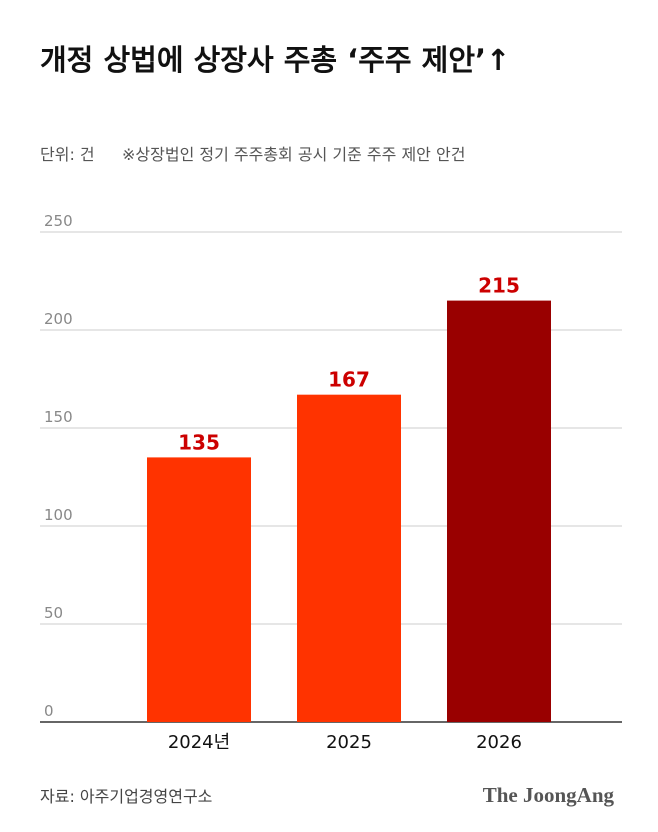 This screenshot has height=832, width=658. Describe the element at coordinates (58, 515) in the screenshot. I see `y-tick-label: 100` at that location.